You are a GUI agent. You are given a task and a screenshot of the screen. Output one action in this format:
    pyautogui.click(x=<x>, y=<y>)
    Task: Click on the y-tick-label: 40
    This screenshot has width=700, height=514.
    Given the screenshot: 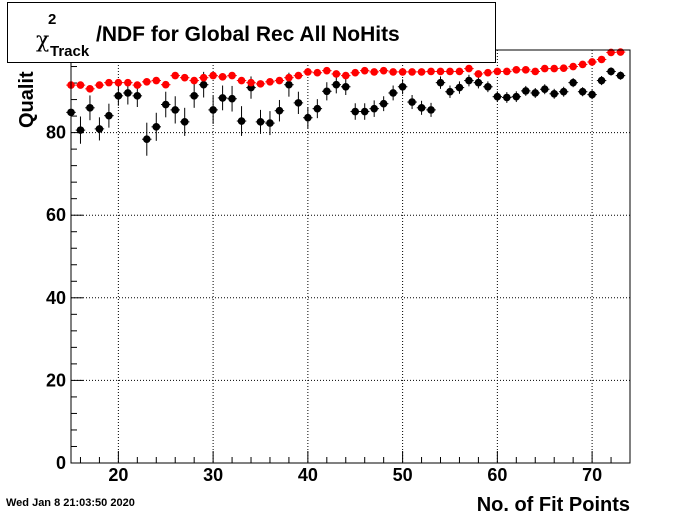 What is the action you would take?
    pyautogui.click(x=56, y=298)
    